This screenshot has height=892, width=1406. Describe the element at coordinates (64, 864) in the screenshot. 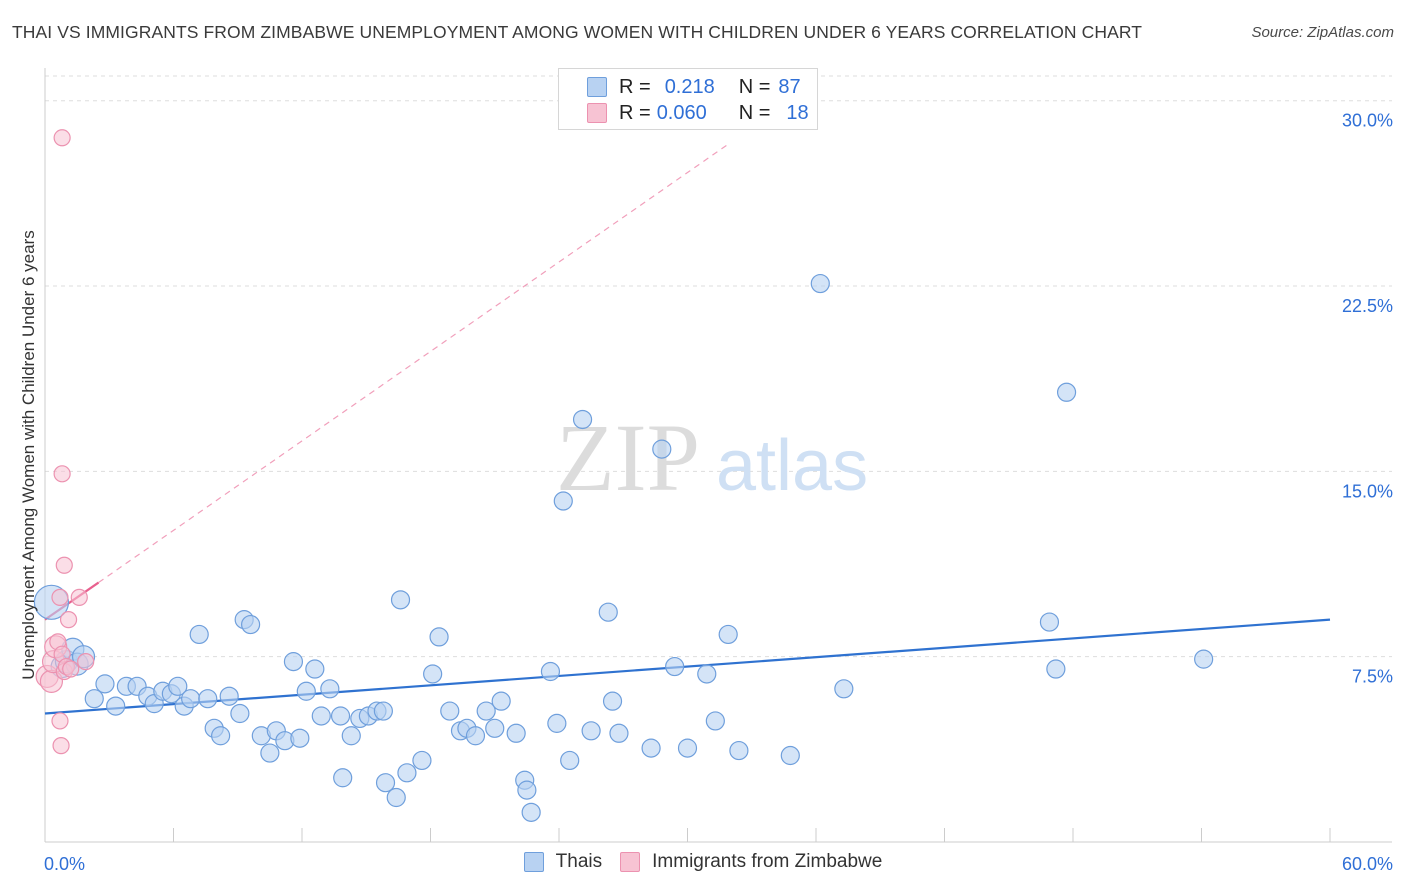

I see `x-tick-label: 0.0%` at that location.